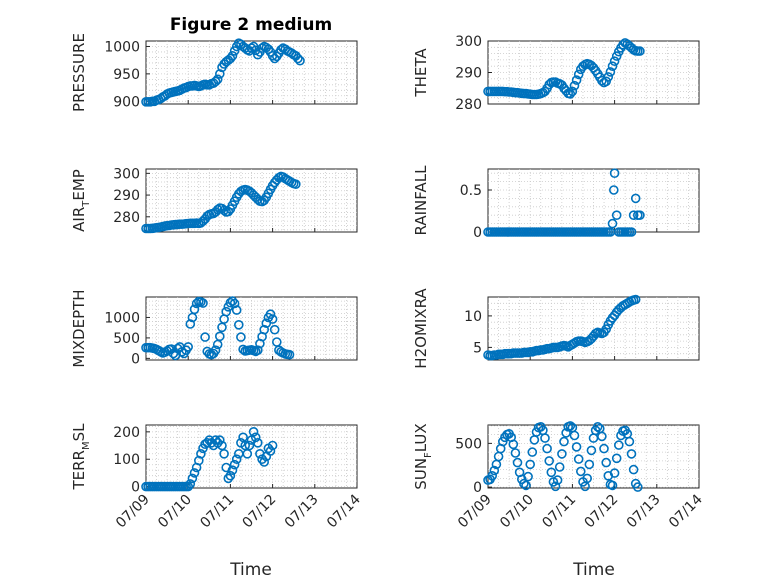 The height and width of the screenshot is (583, 778). I want to click on y-tick-label: 290, so click(468, 74).